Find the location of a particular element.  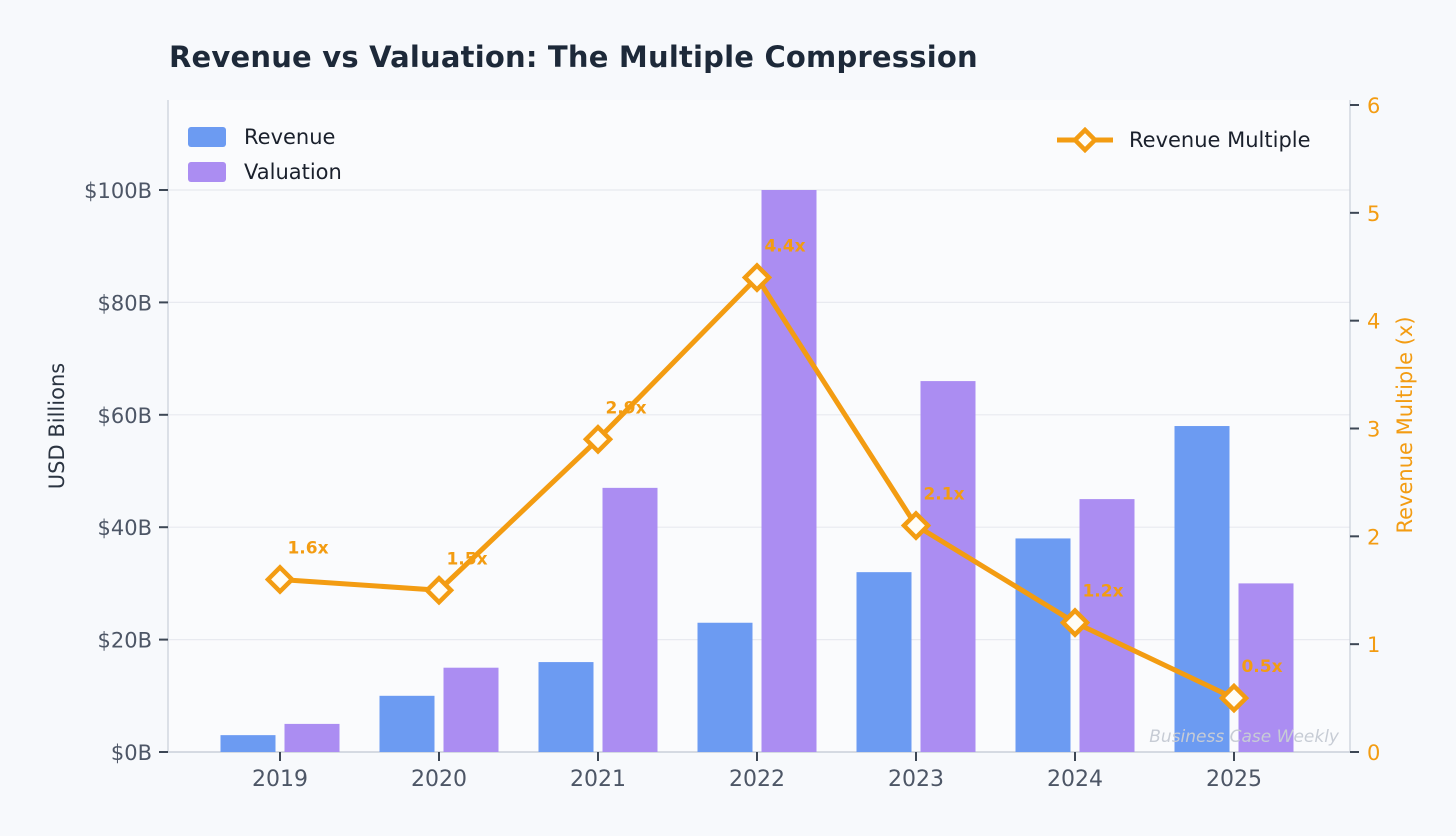

bar-valuation-2020 is located at coordinates (471, 709).